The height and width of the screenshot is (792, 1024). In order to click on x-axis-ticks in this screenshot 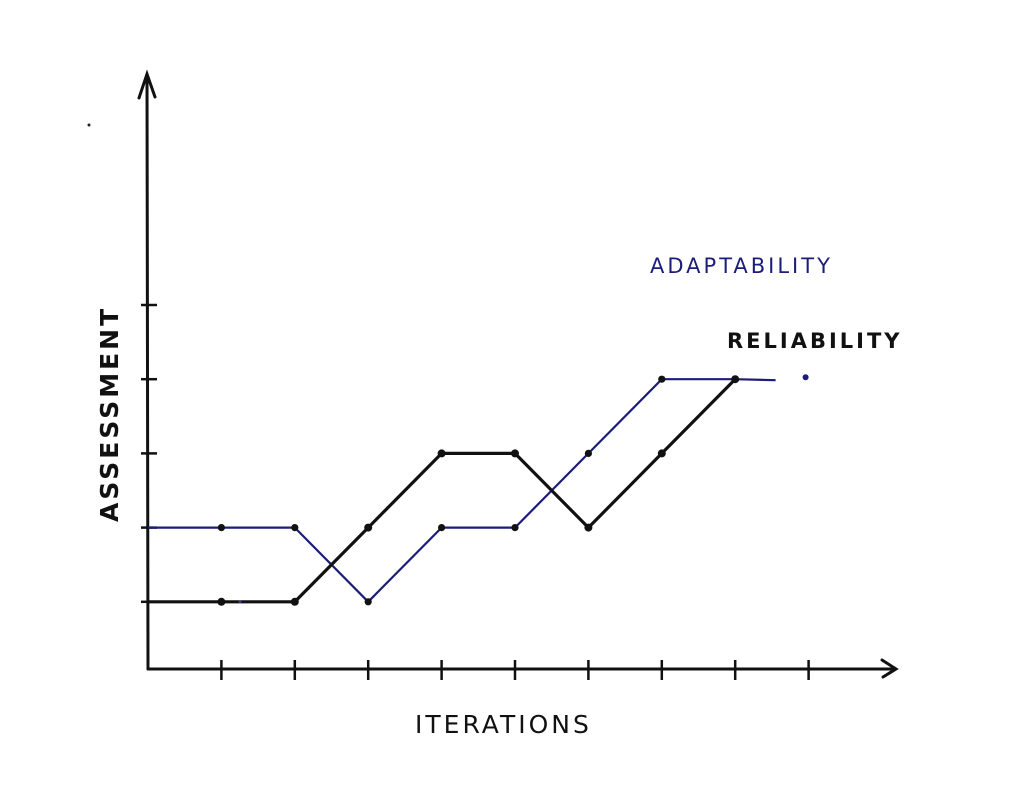, I will do `click(515, 670)`.